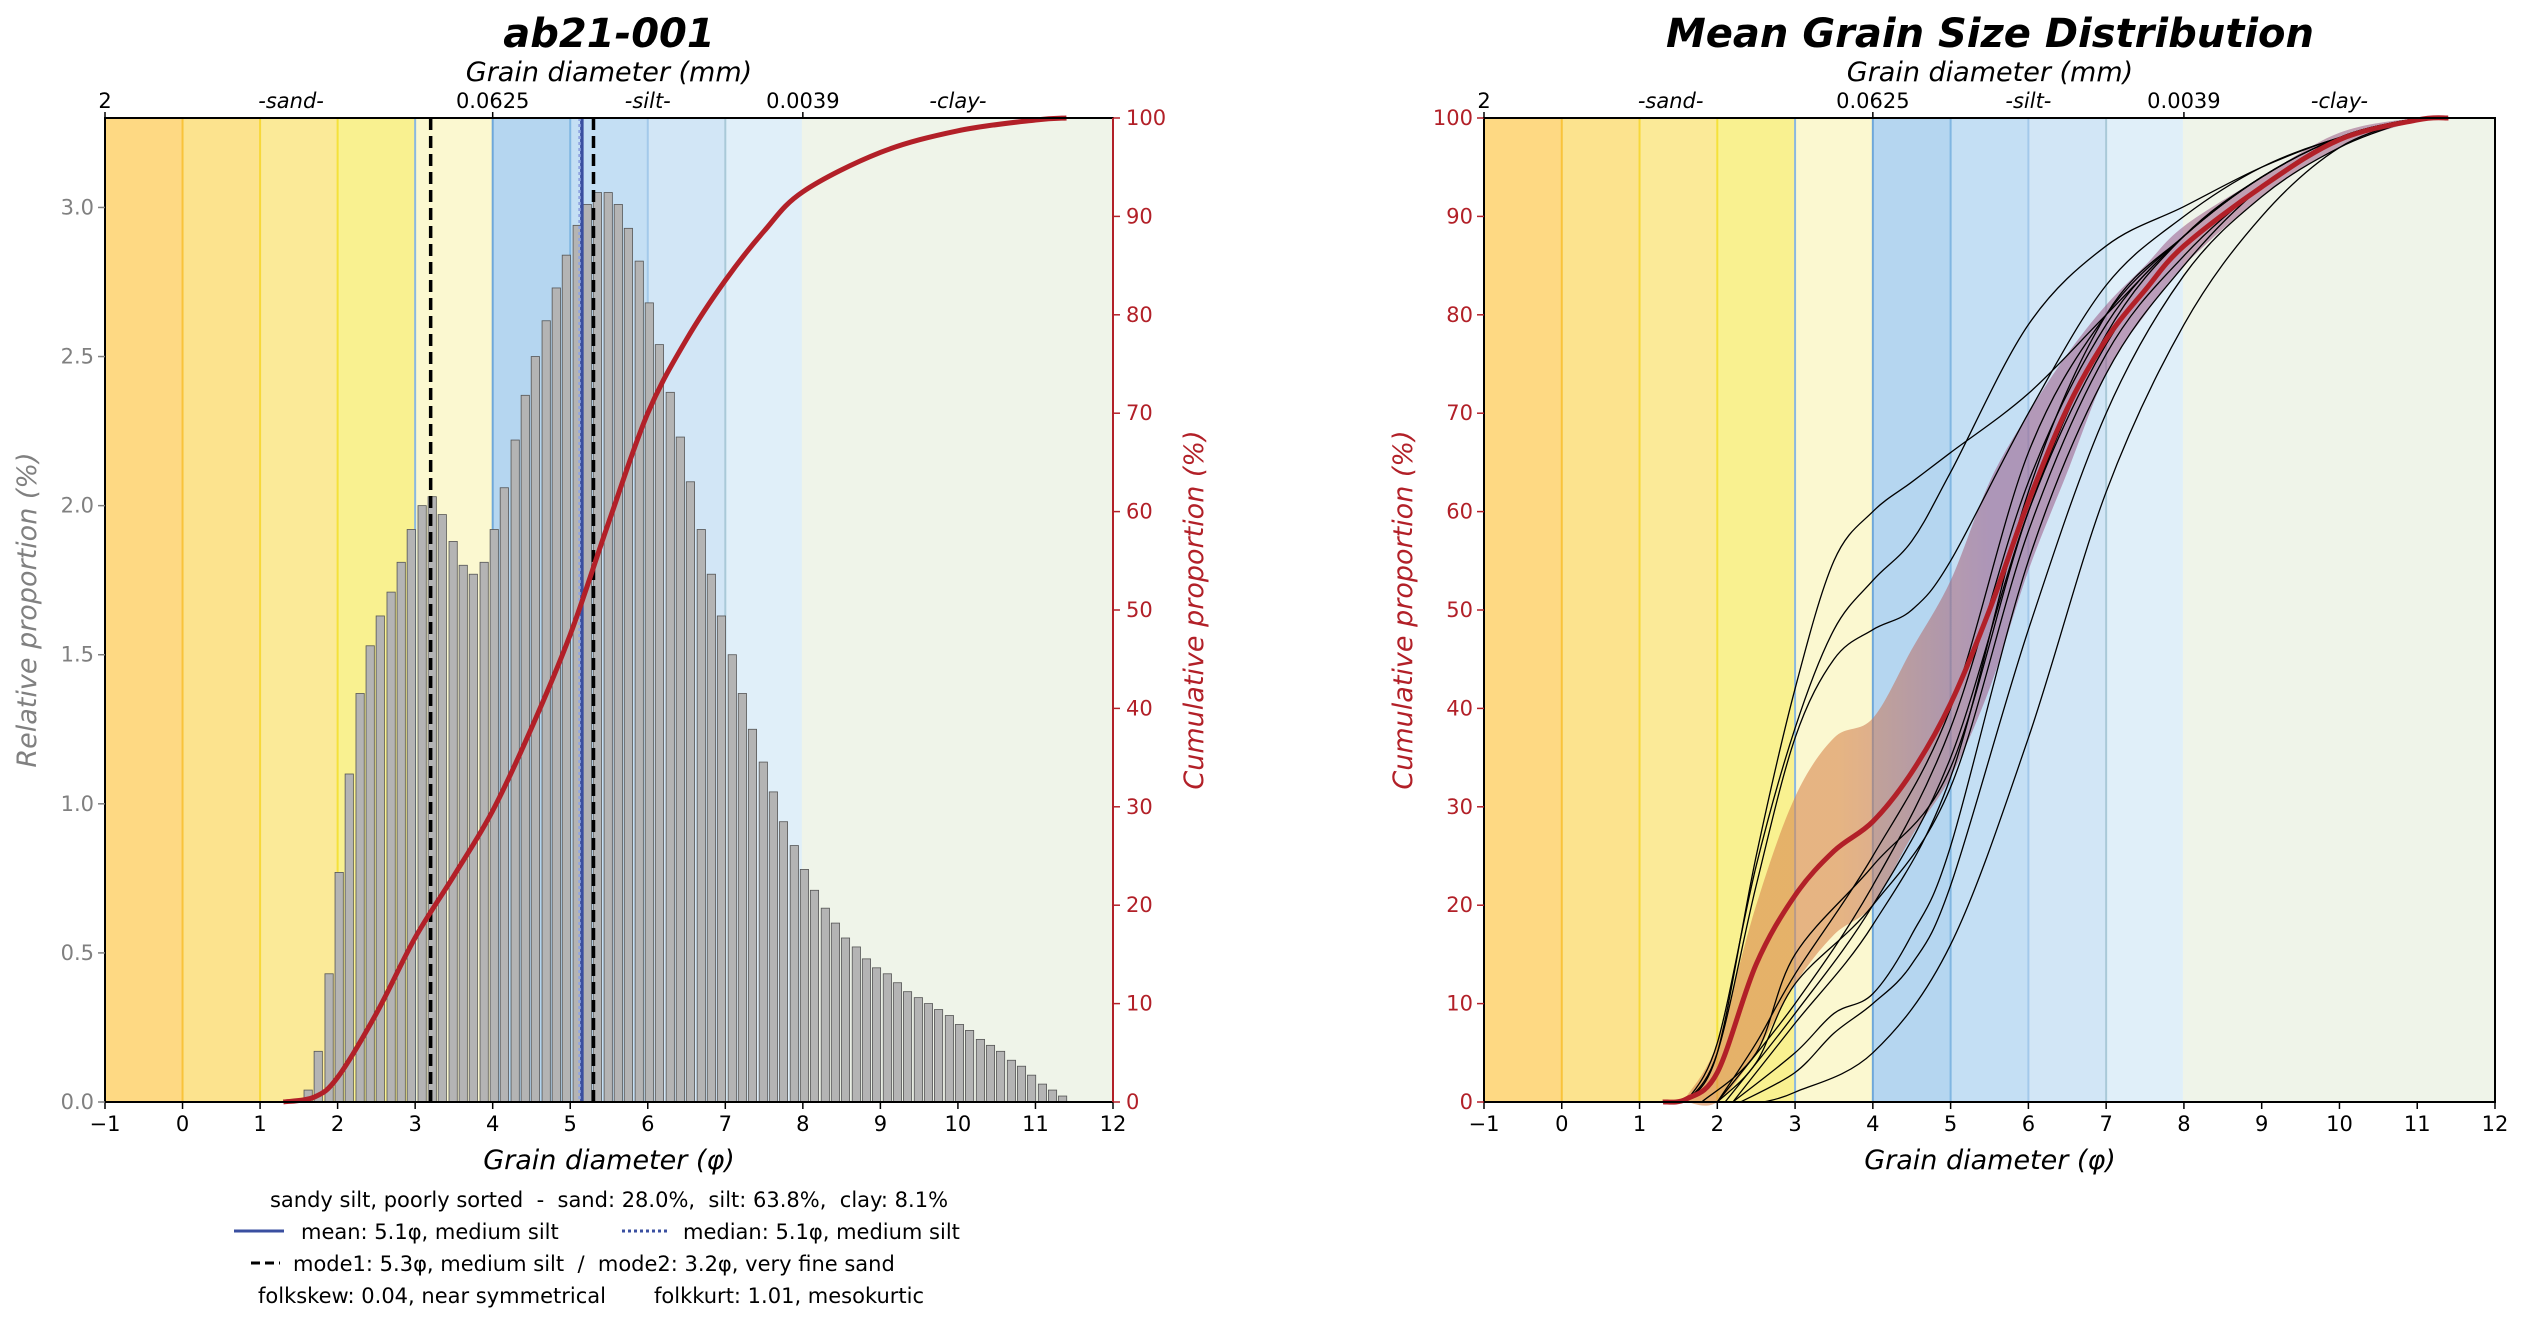 The width and height of the screenshot is (2526, 1325). Describe the element at coordinates (1950, 1124) in the screenshot. I see `x-tick-label: 5` at that location.